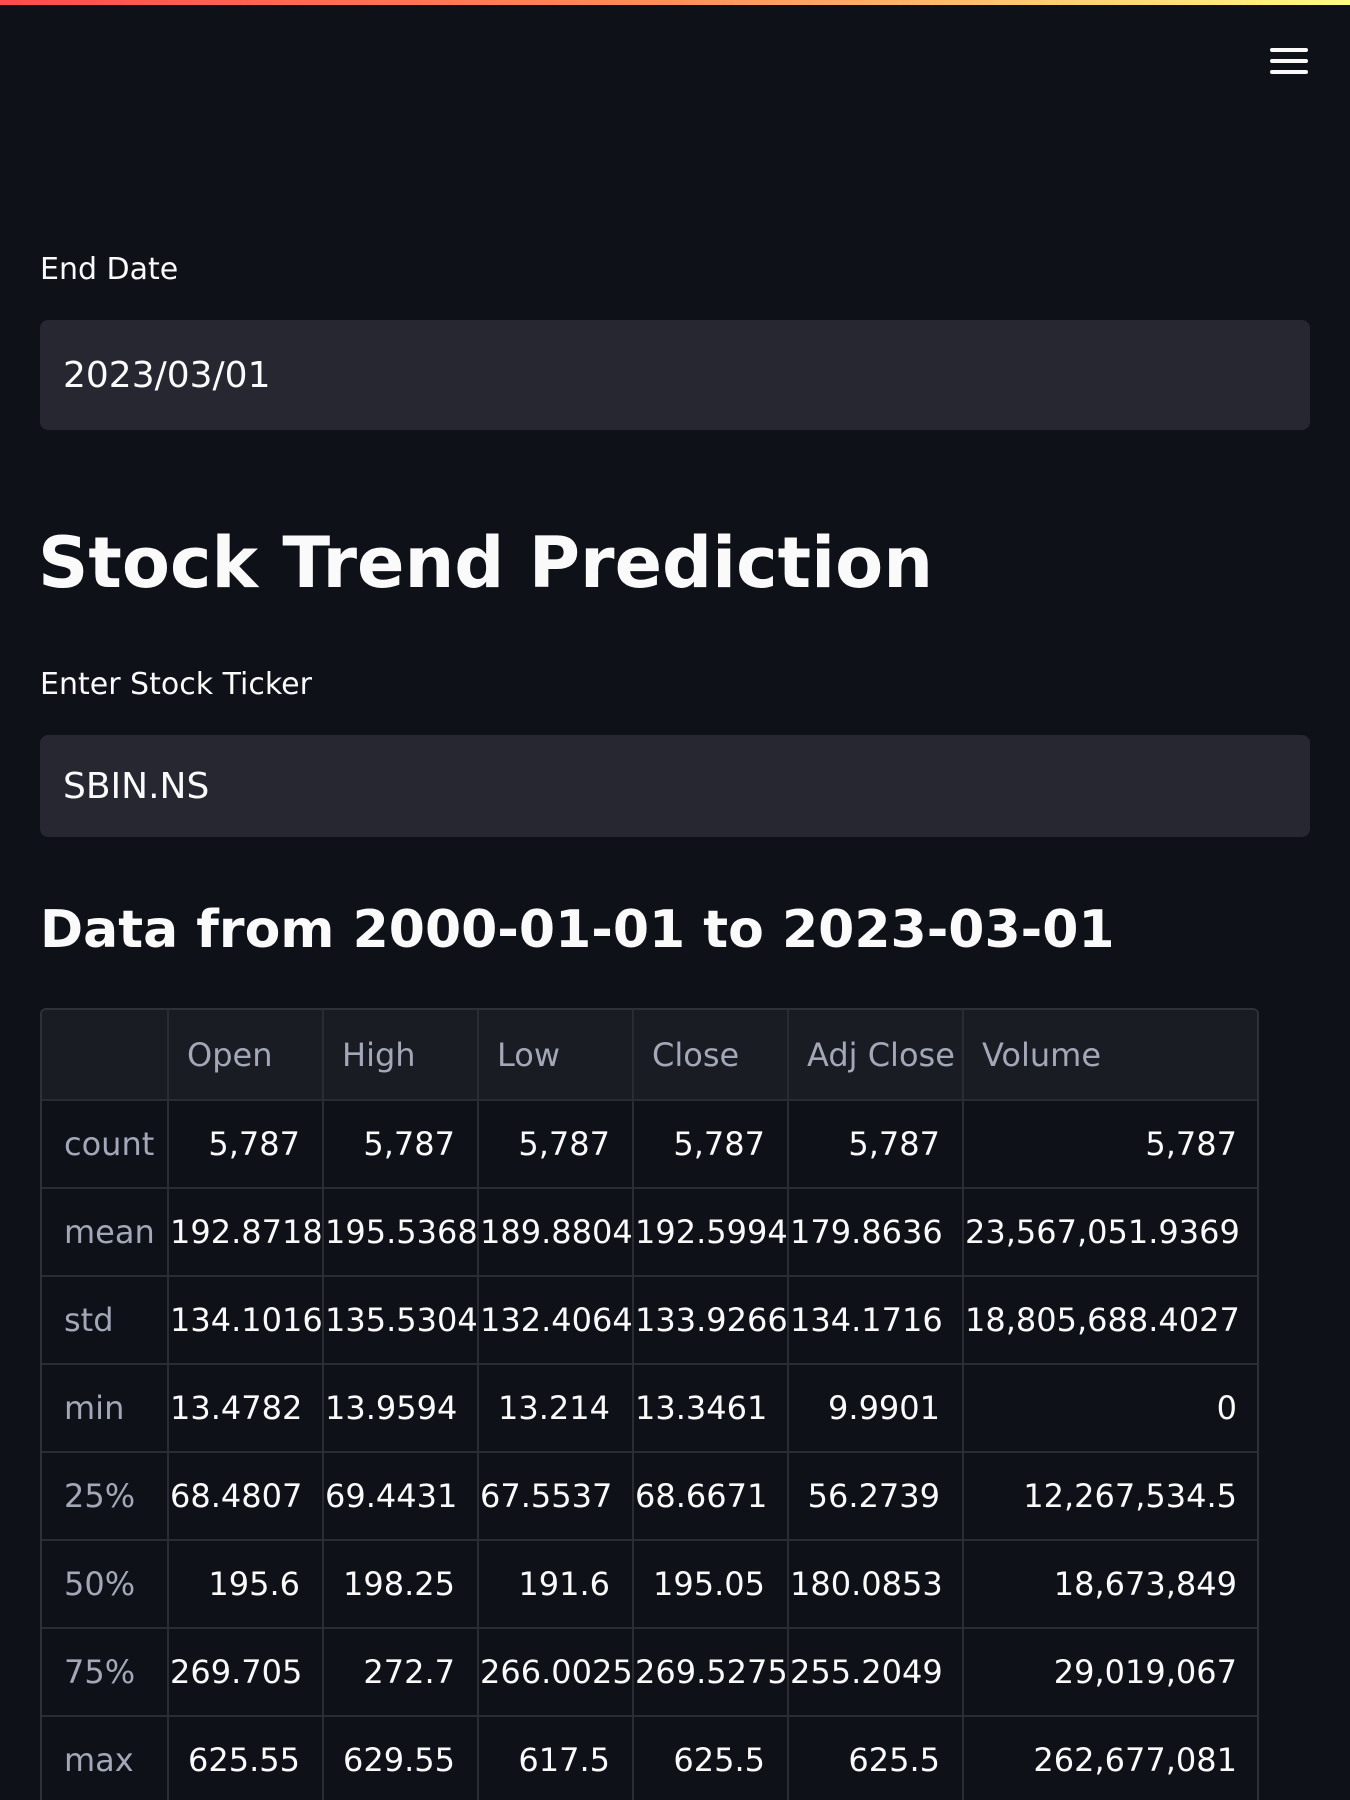  I want to click on table-cell: 12,267,534.5, so click(1109, 1496).